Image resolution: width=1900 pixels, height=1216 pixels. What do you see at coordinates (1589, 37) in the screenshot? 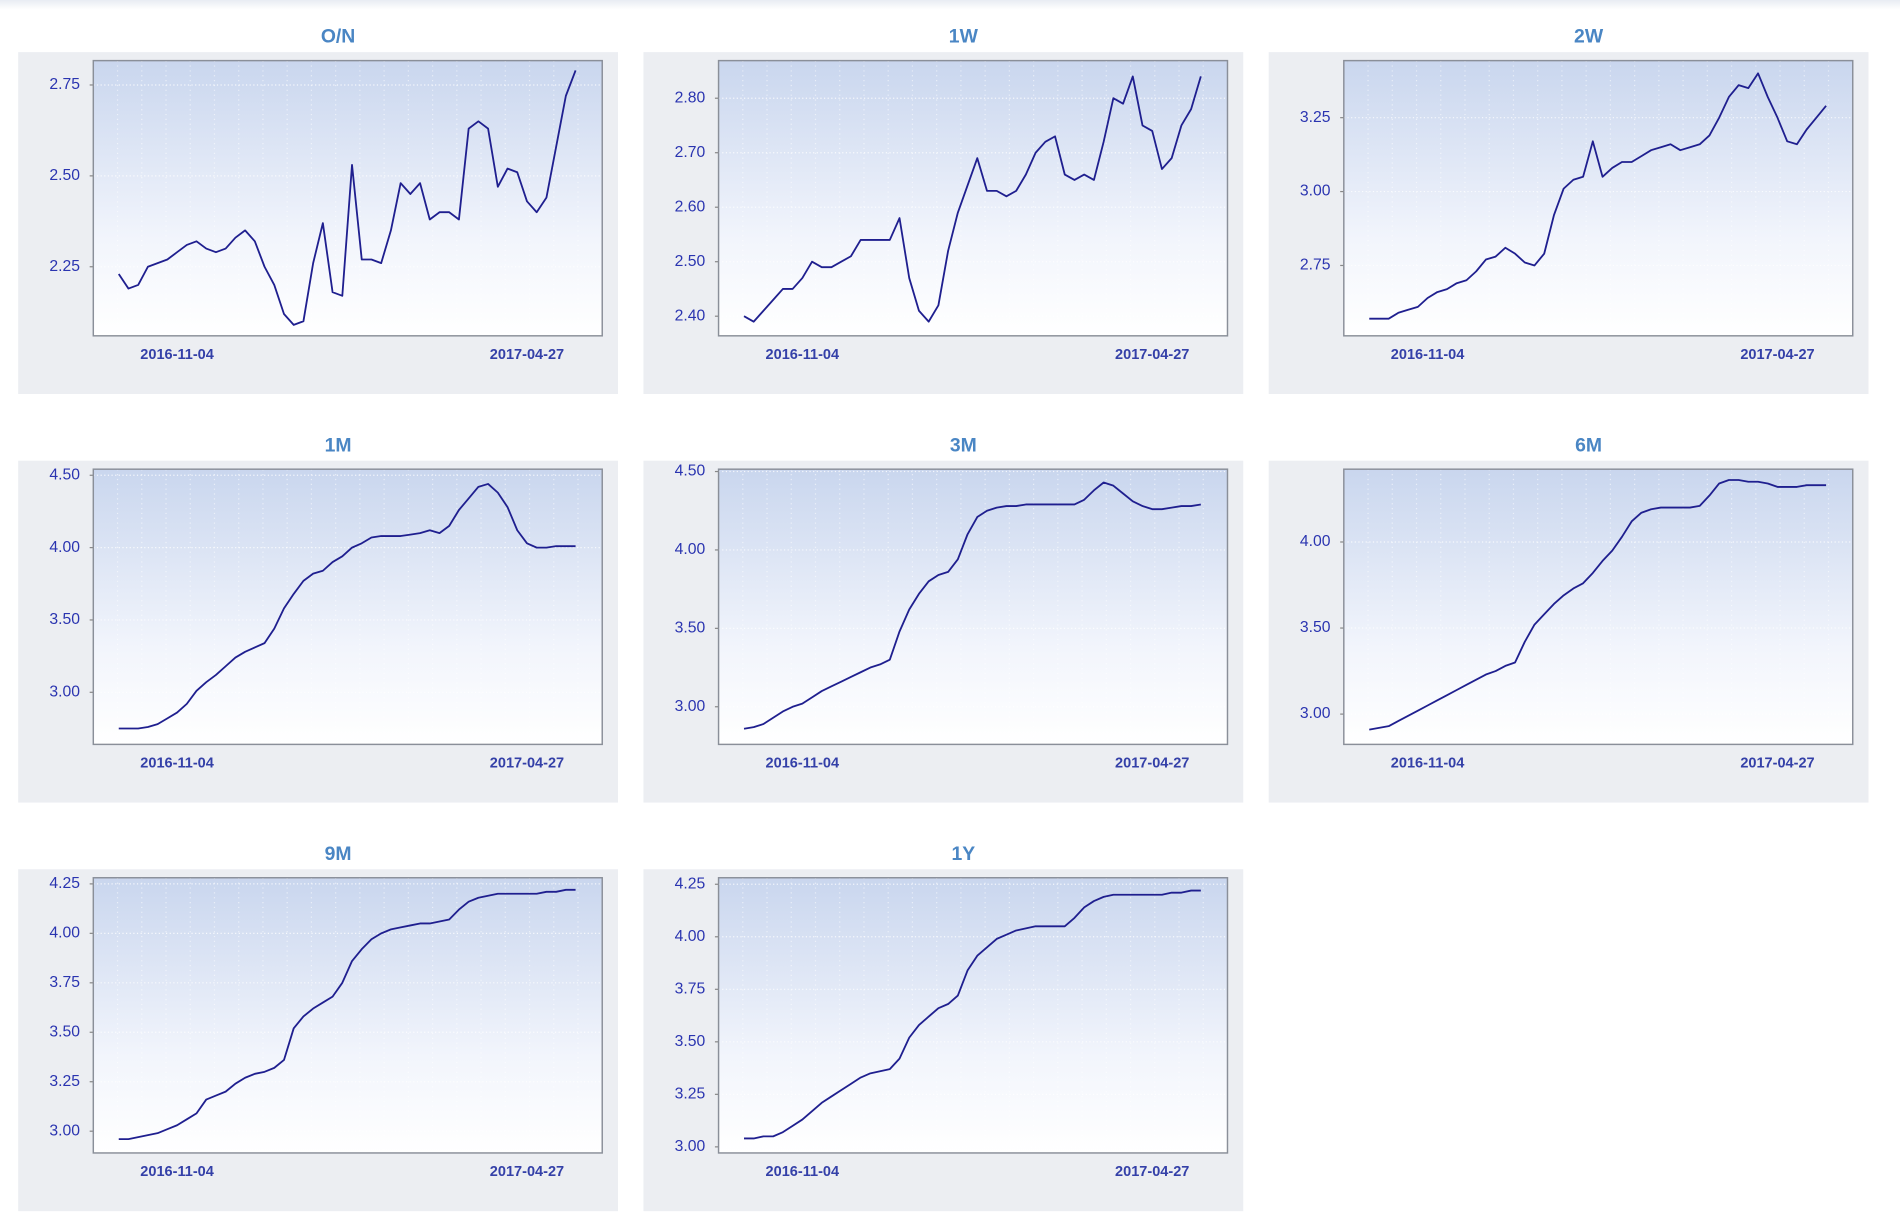
I see `chart-title: 2W` at bounding box center [1589, 37].